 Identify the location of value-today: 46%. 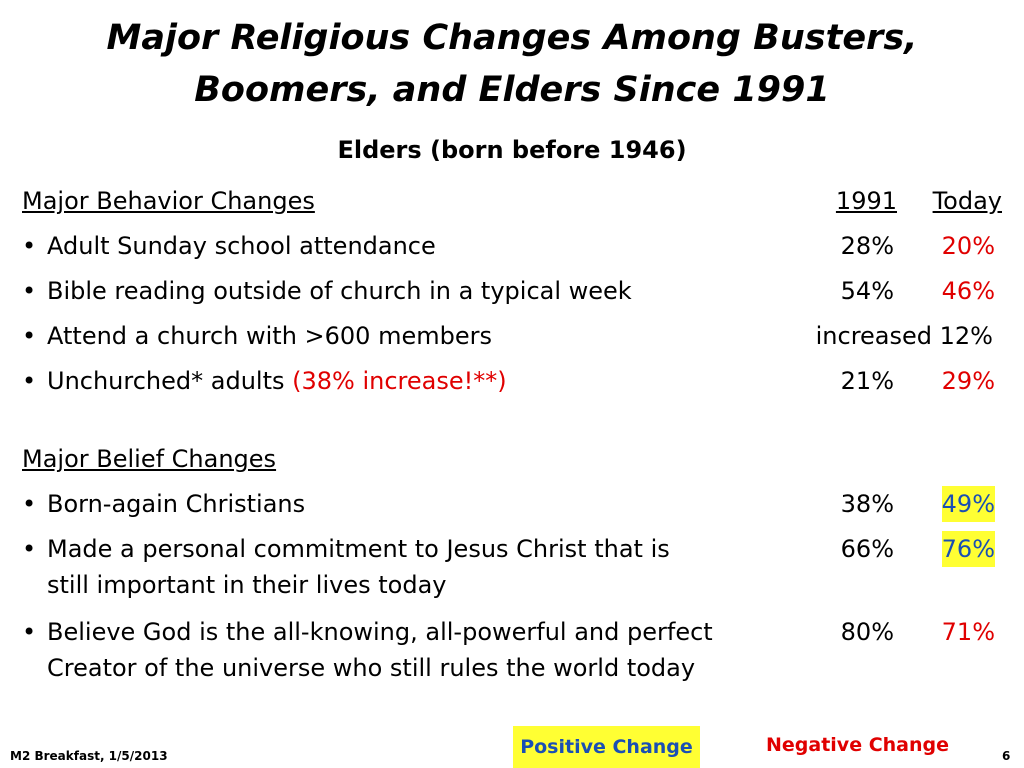
(968, 291).